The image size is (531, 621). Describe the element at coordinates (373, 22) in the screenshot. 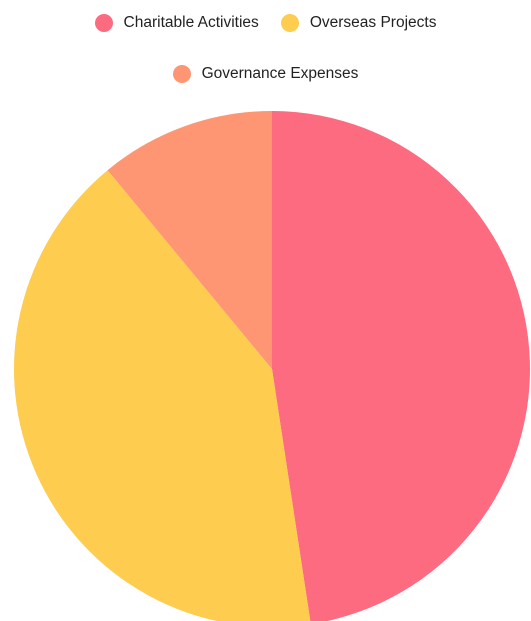

I see `legend-label: Overseas Projects` at that location.